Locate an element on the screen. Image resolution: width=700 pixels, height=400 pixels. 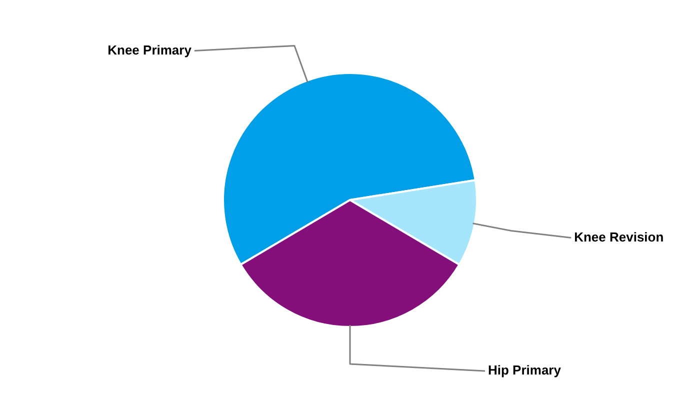
slice-label: Knee Primary is located at coordinates (150, 50).